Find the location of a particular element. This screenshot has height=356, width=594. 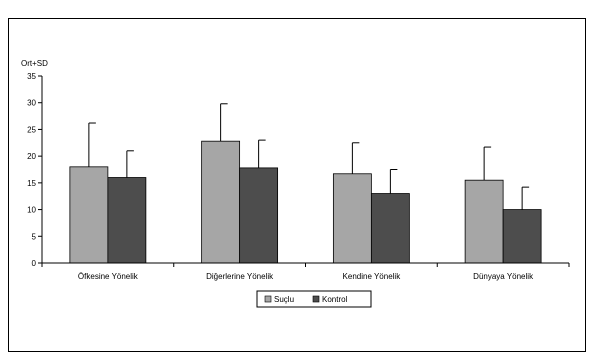

y-tick-label: 15 is located at coordinates (31, 183).